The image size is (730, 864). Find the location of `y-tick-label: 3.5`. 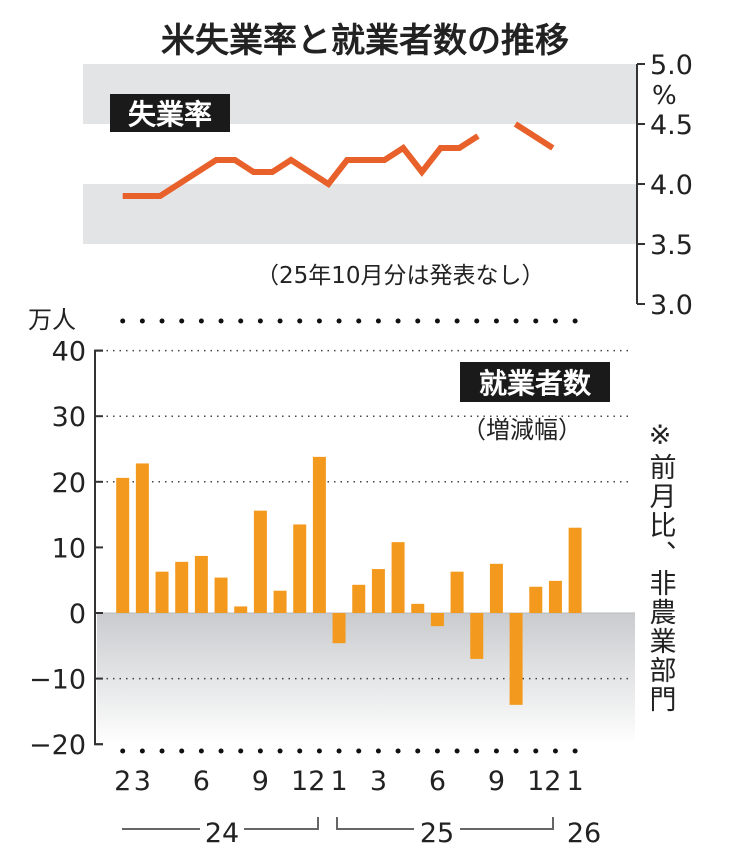

y-tick-label: 3.5 is located at coordinates (671, 245).